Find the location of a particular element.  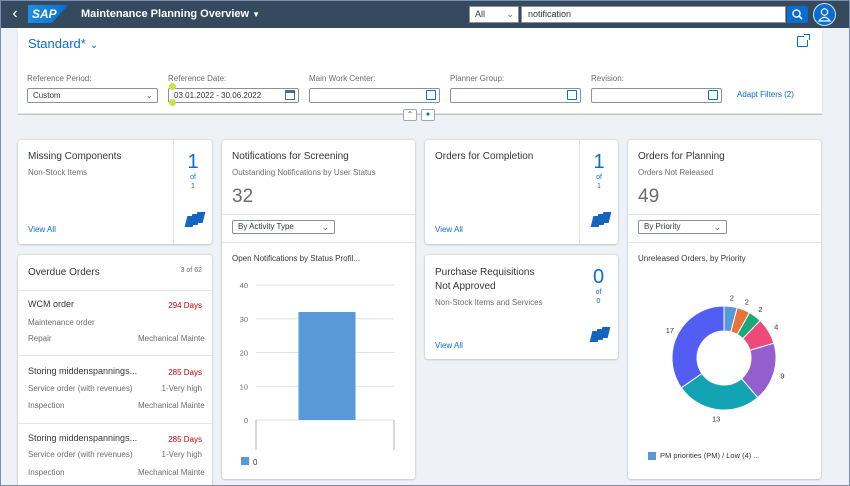

pin-icon: ✦ is located at coordinates (428, 114).